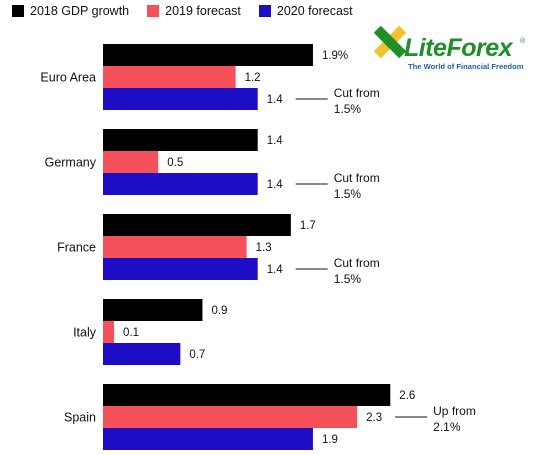  What do you see at coordinates (466, 66) in the screenshot?
I see `logo-tagline: The World of Financial Freedom` at bounding box center [466, 66].